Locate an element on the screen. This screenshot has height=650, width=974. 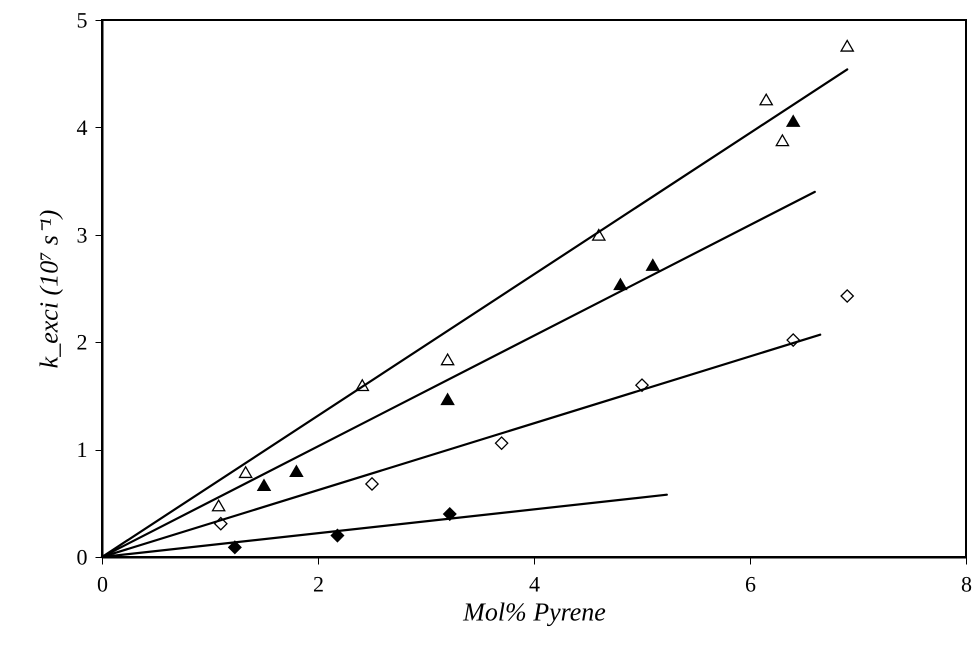
y-tick-label: 0 is located at coordinates (82, 557).